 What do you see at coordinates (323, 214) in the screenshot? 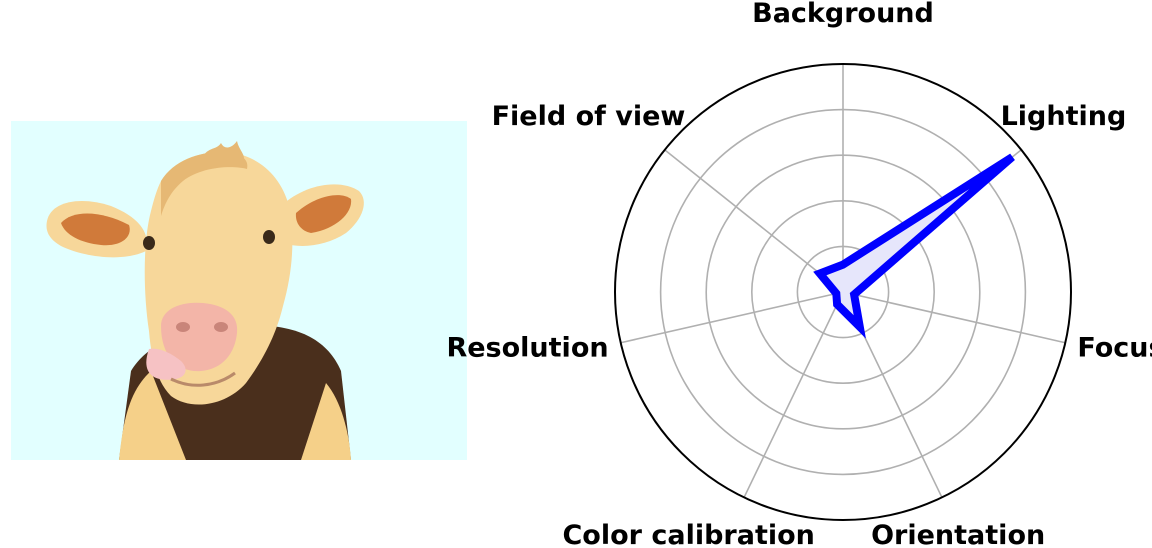
I see `cow-ear-right-inner` at bounding box center [323, 214].